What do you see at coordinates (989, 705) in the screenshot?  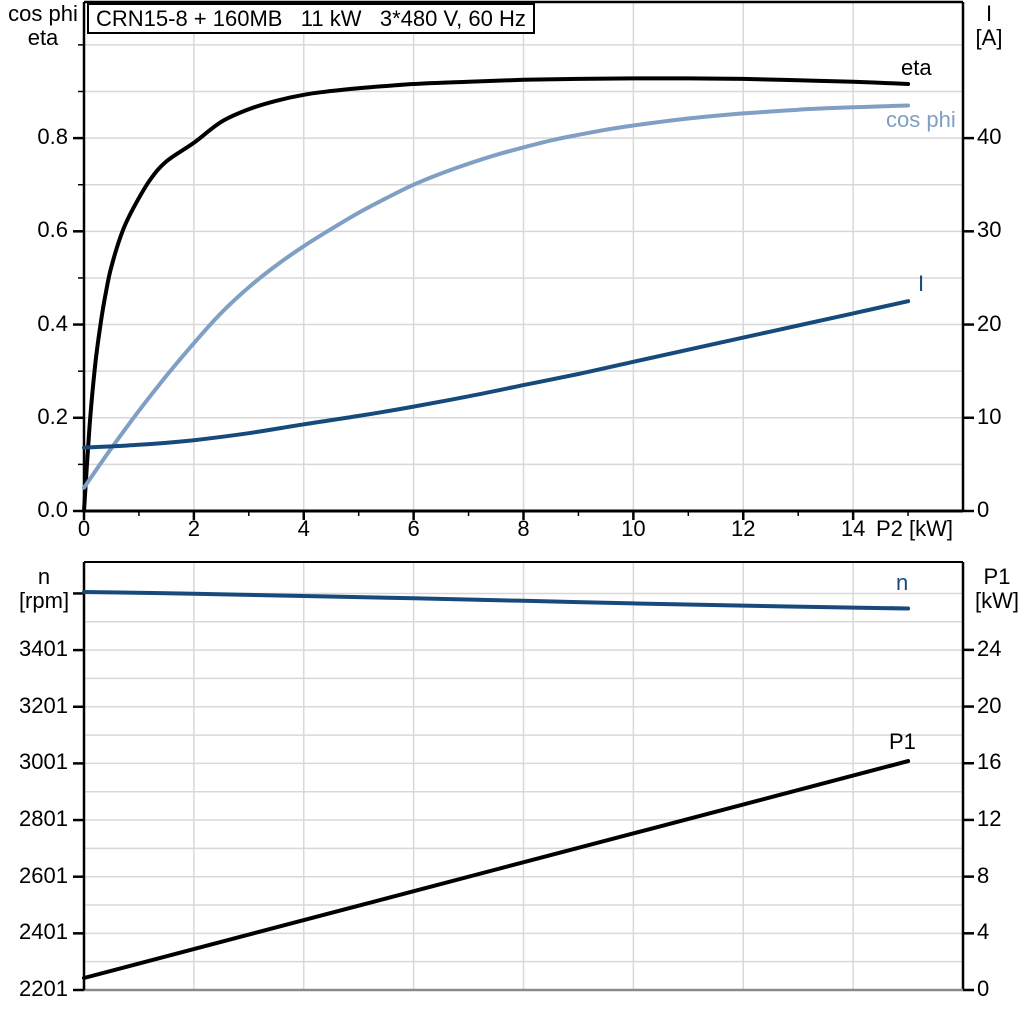 I see `y-right-tick-label-chart1: 20` at bounding box center [989, 705].